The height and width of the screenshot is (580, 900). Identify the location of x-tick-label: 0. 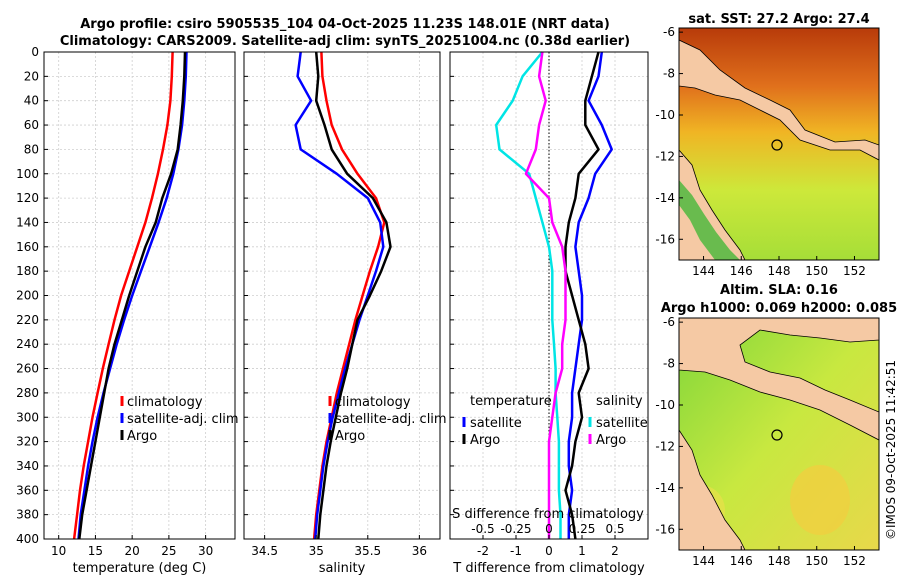
(549, 551).